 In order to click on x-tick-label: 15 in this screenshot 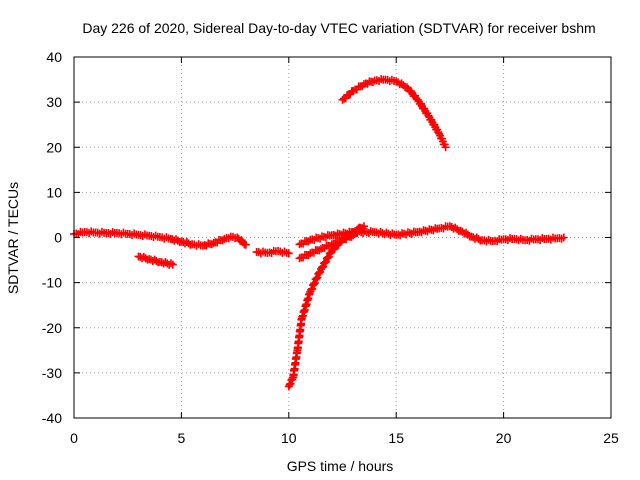, I will do `click(396, 438)`.